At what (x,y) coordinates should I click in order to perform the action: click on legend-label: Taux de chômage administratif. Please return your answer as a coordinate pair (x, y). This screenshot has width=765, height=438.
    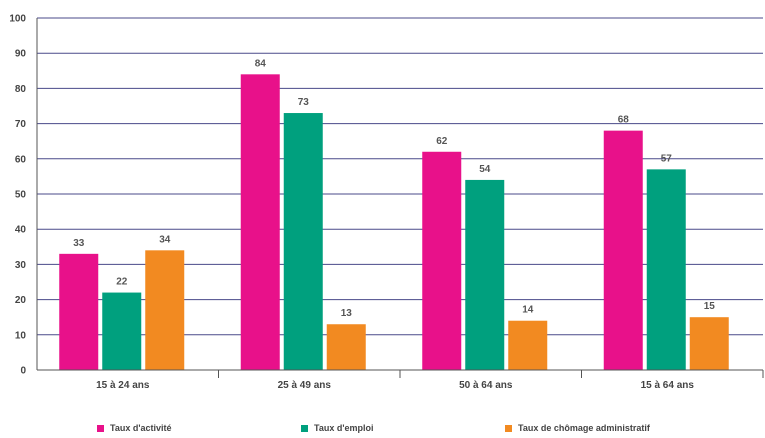
    Looking at the image, I should click on (584, 428).